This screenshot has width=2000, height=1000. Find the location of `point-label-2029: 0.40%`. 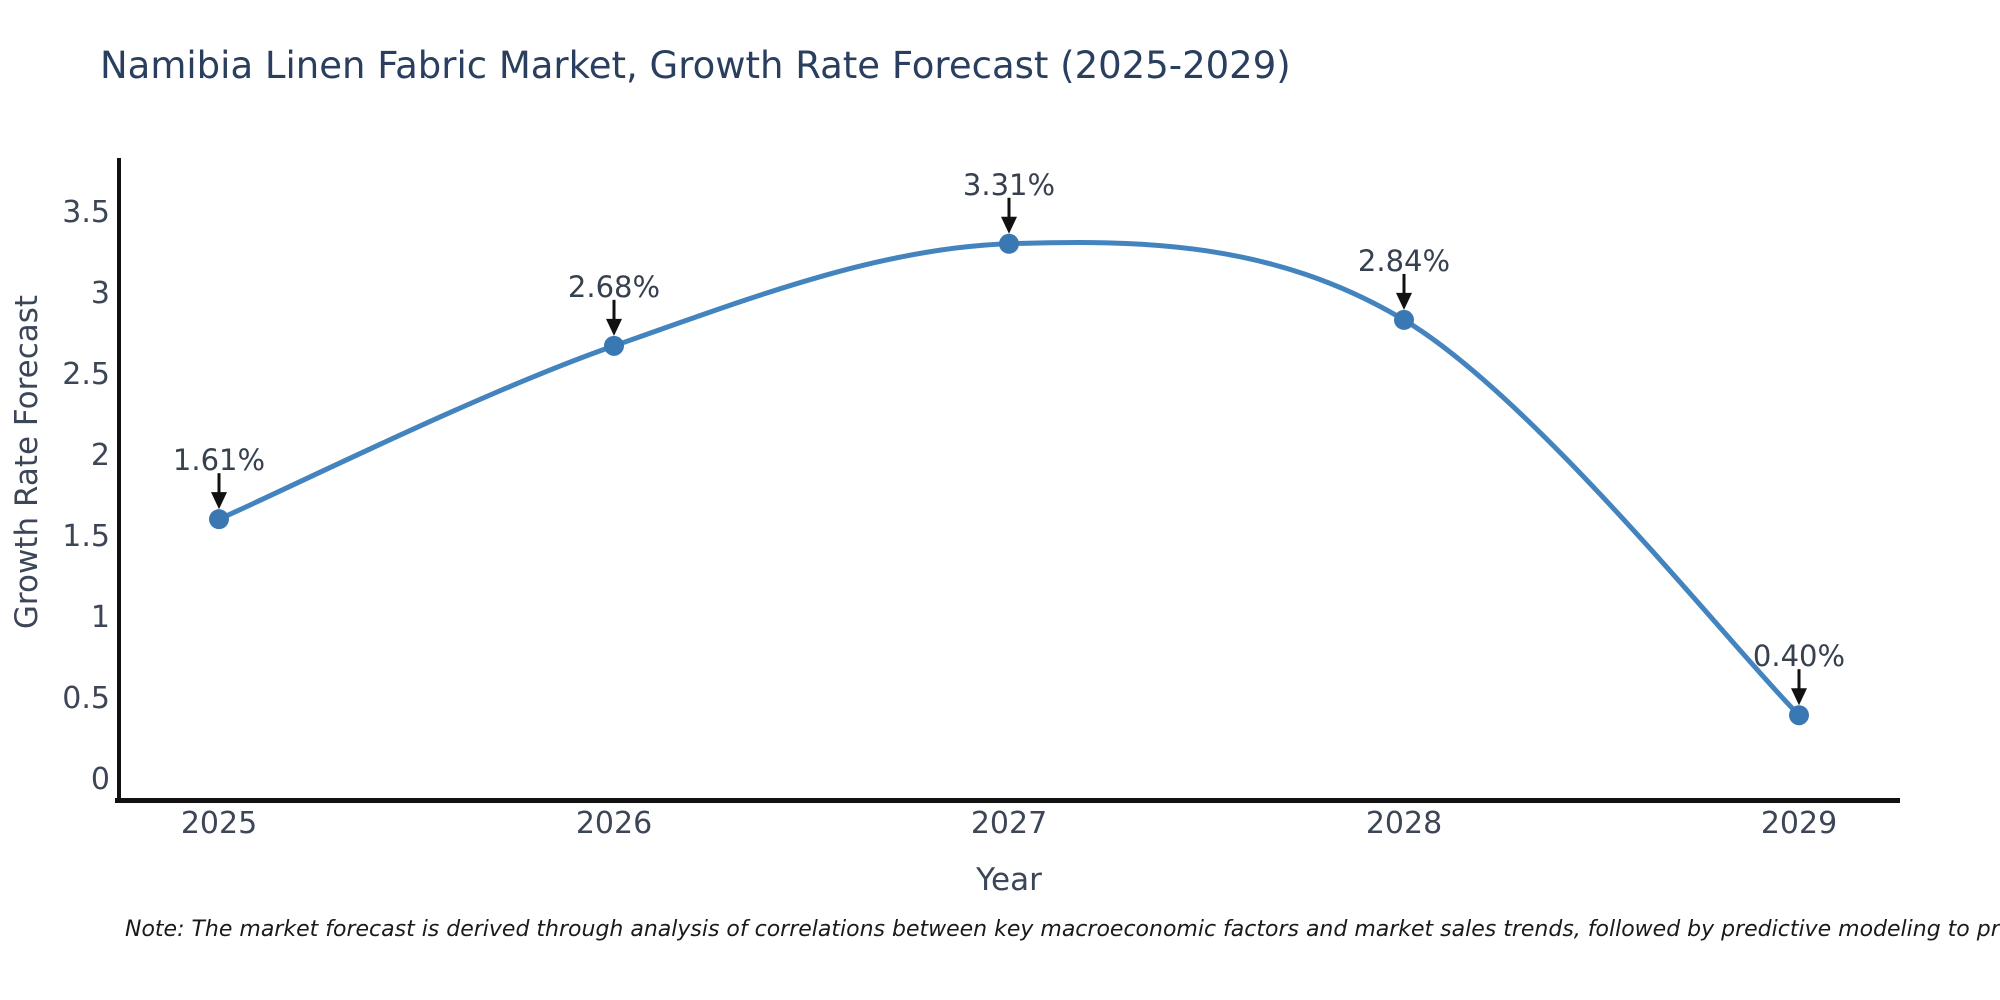

point-label-2029: 0.40% is located at coordinates (1799, 656).